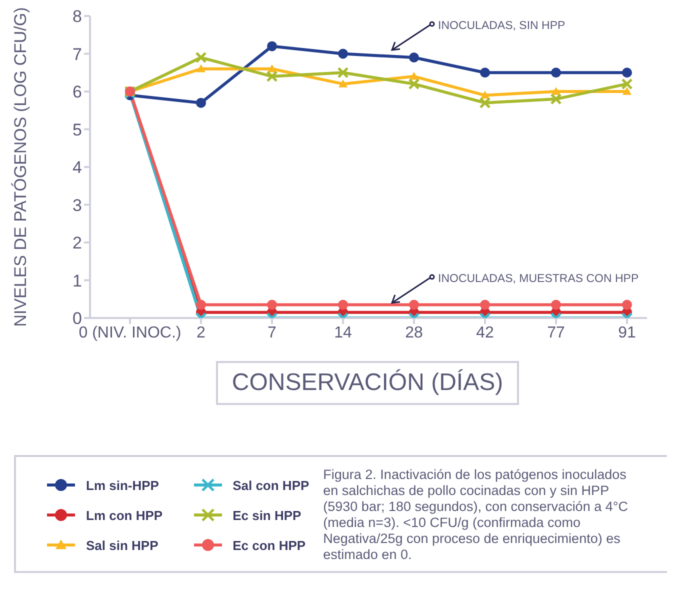  I want to click on x-tick-label: 77, so click(556, 333).